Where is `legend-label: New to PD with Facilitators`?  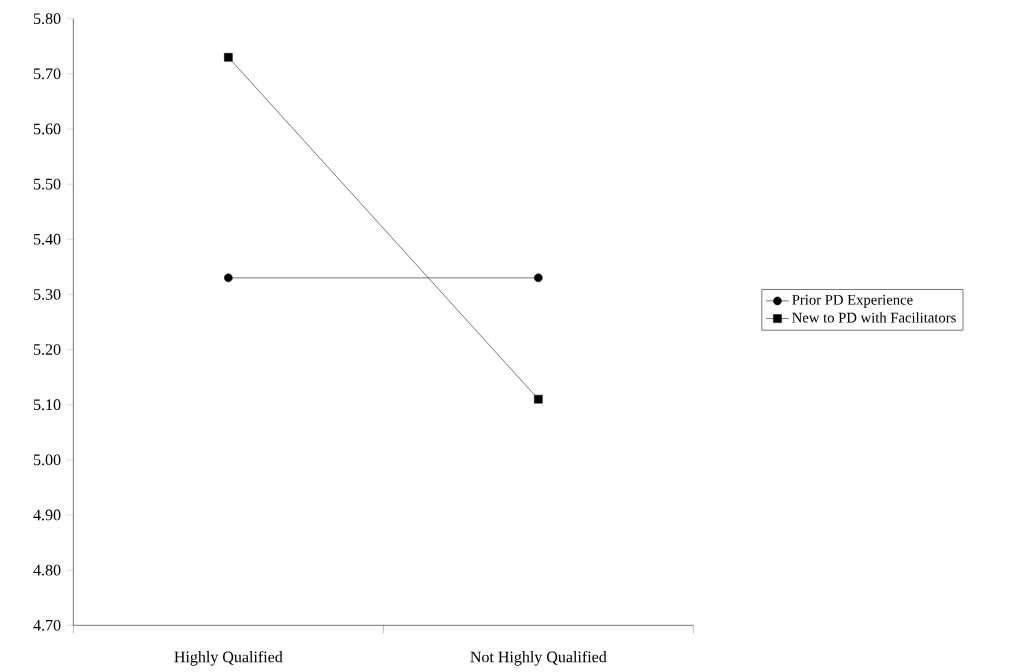 legend-label: New to PD with Facilitators is located at coordinates (874, 317).